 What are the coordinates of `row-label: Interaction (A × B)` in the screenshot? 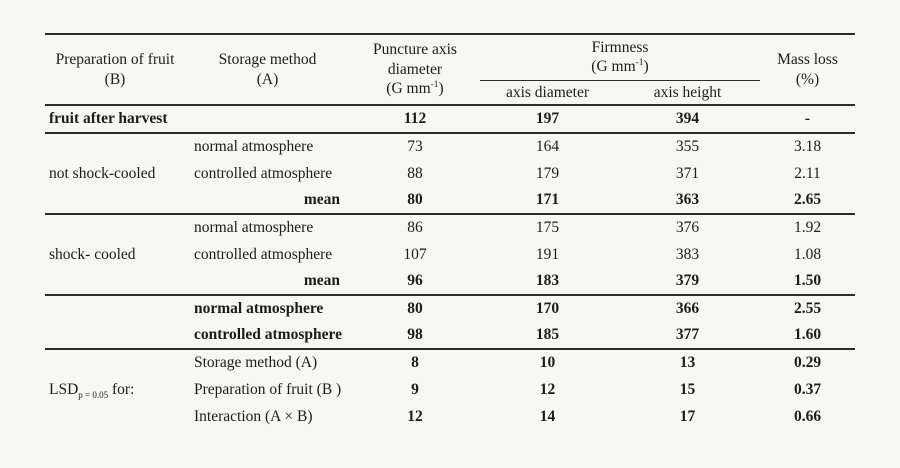 It's located at (253, 416).